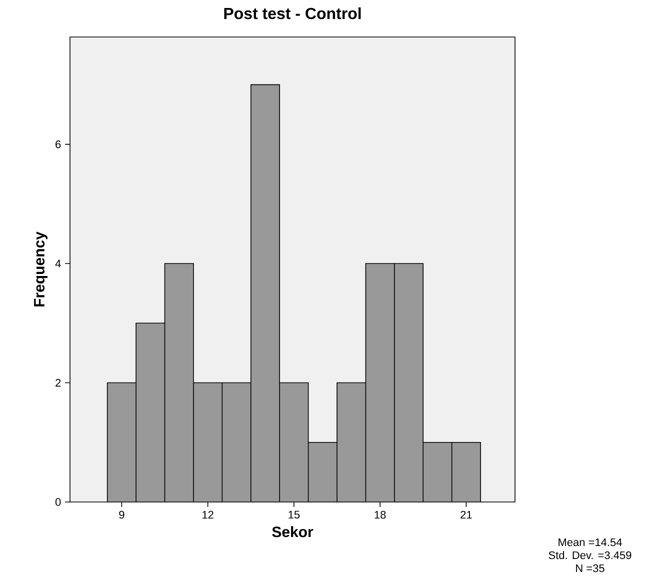 Image resolution: width=658 pixels, height=584 pixels. What do you see at coordinates (58, 264) in the screenshot?
I see `y-tick-label: 4` at bounding box center [58, 264].